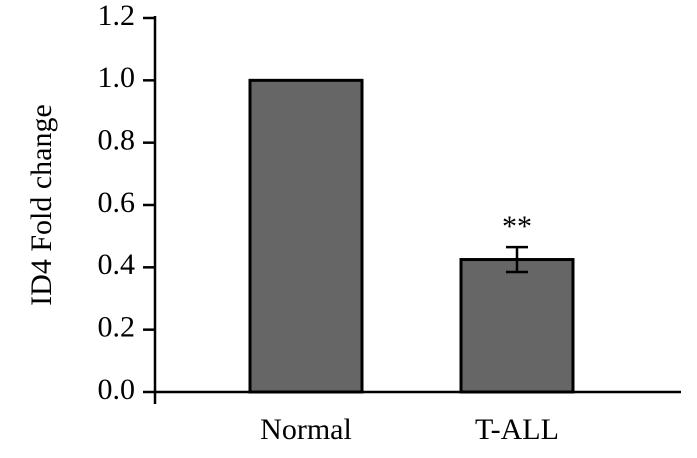 This screenshot has height=458, width=697. Describe the element at coordinates (517, 429) in the screenshot. I see `x-tick-label: T-ALL` at that location.